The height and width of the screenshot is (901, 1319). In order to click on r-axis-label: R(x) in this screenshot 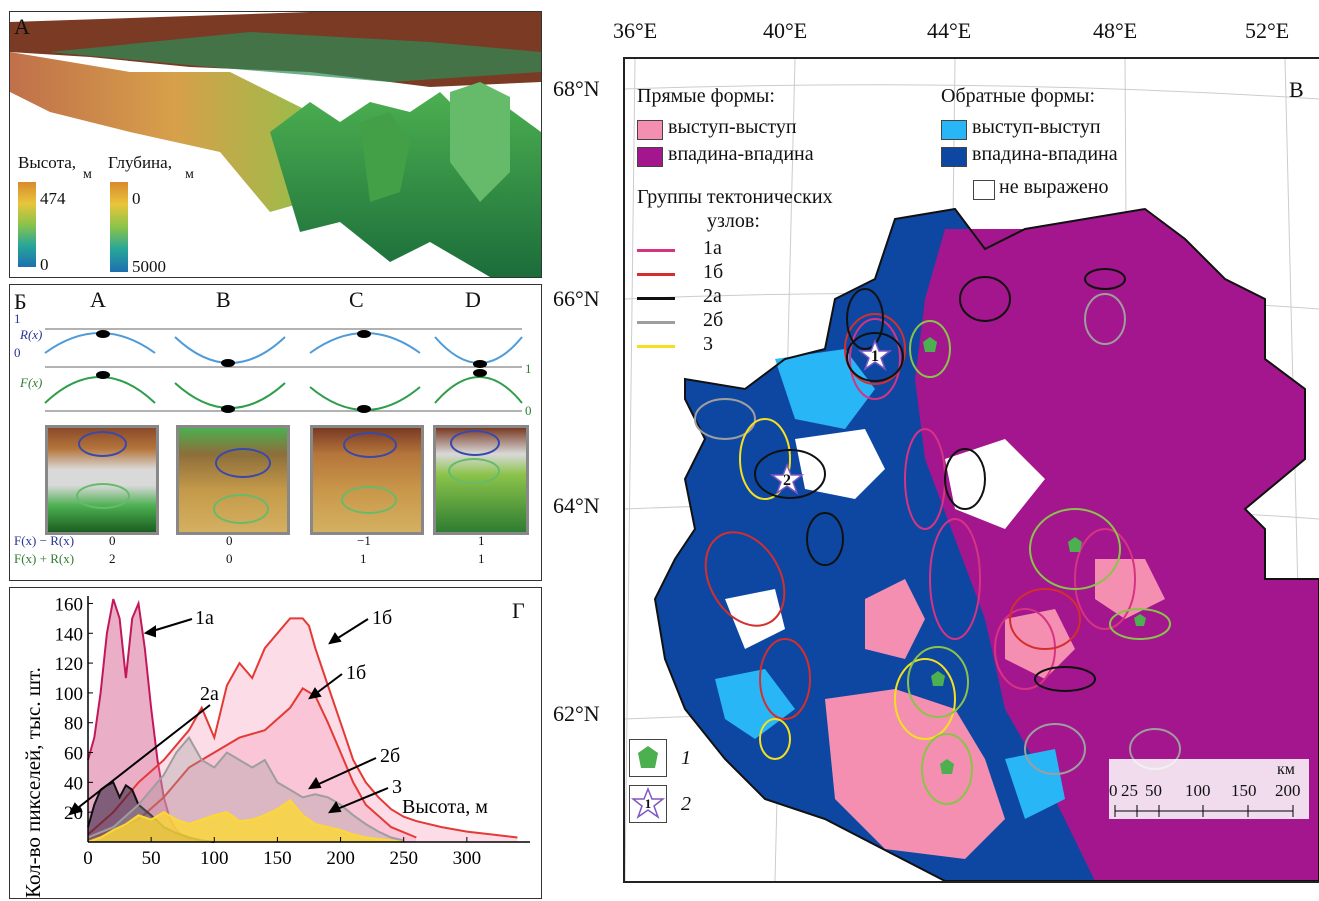, I will do `click(31, 334)`.